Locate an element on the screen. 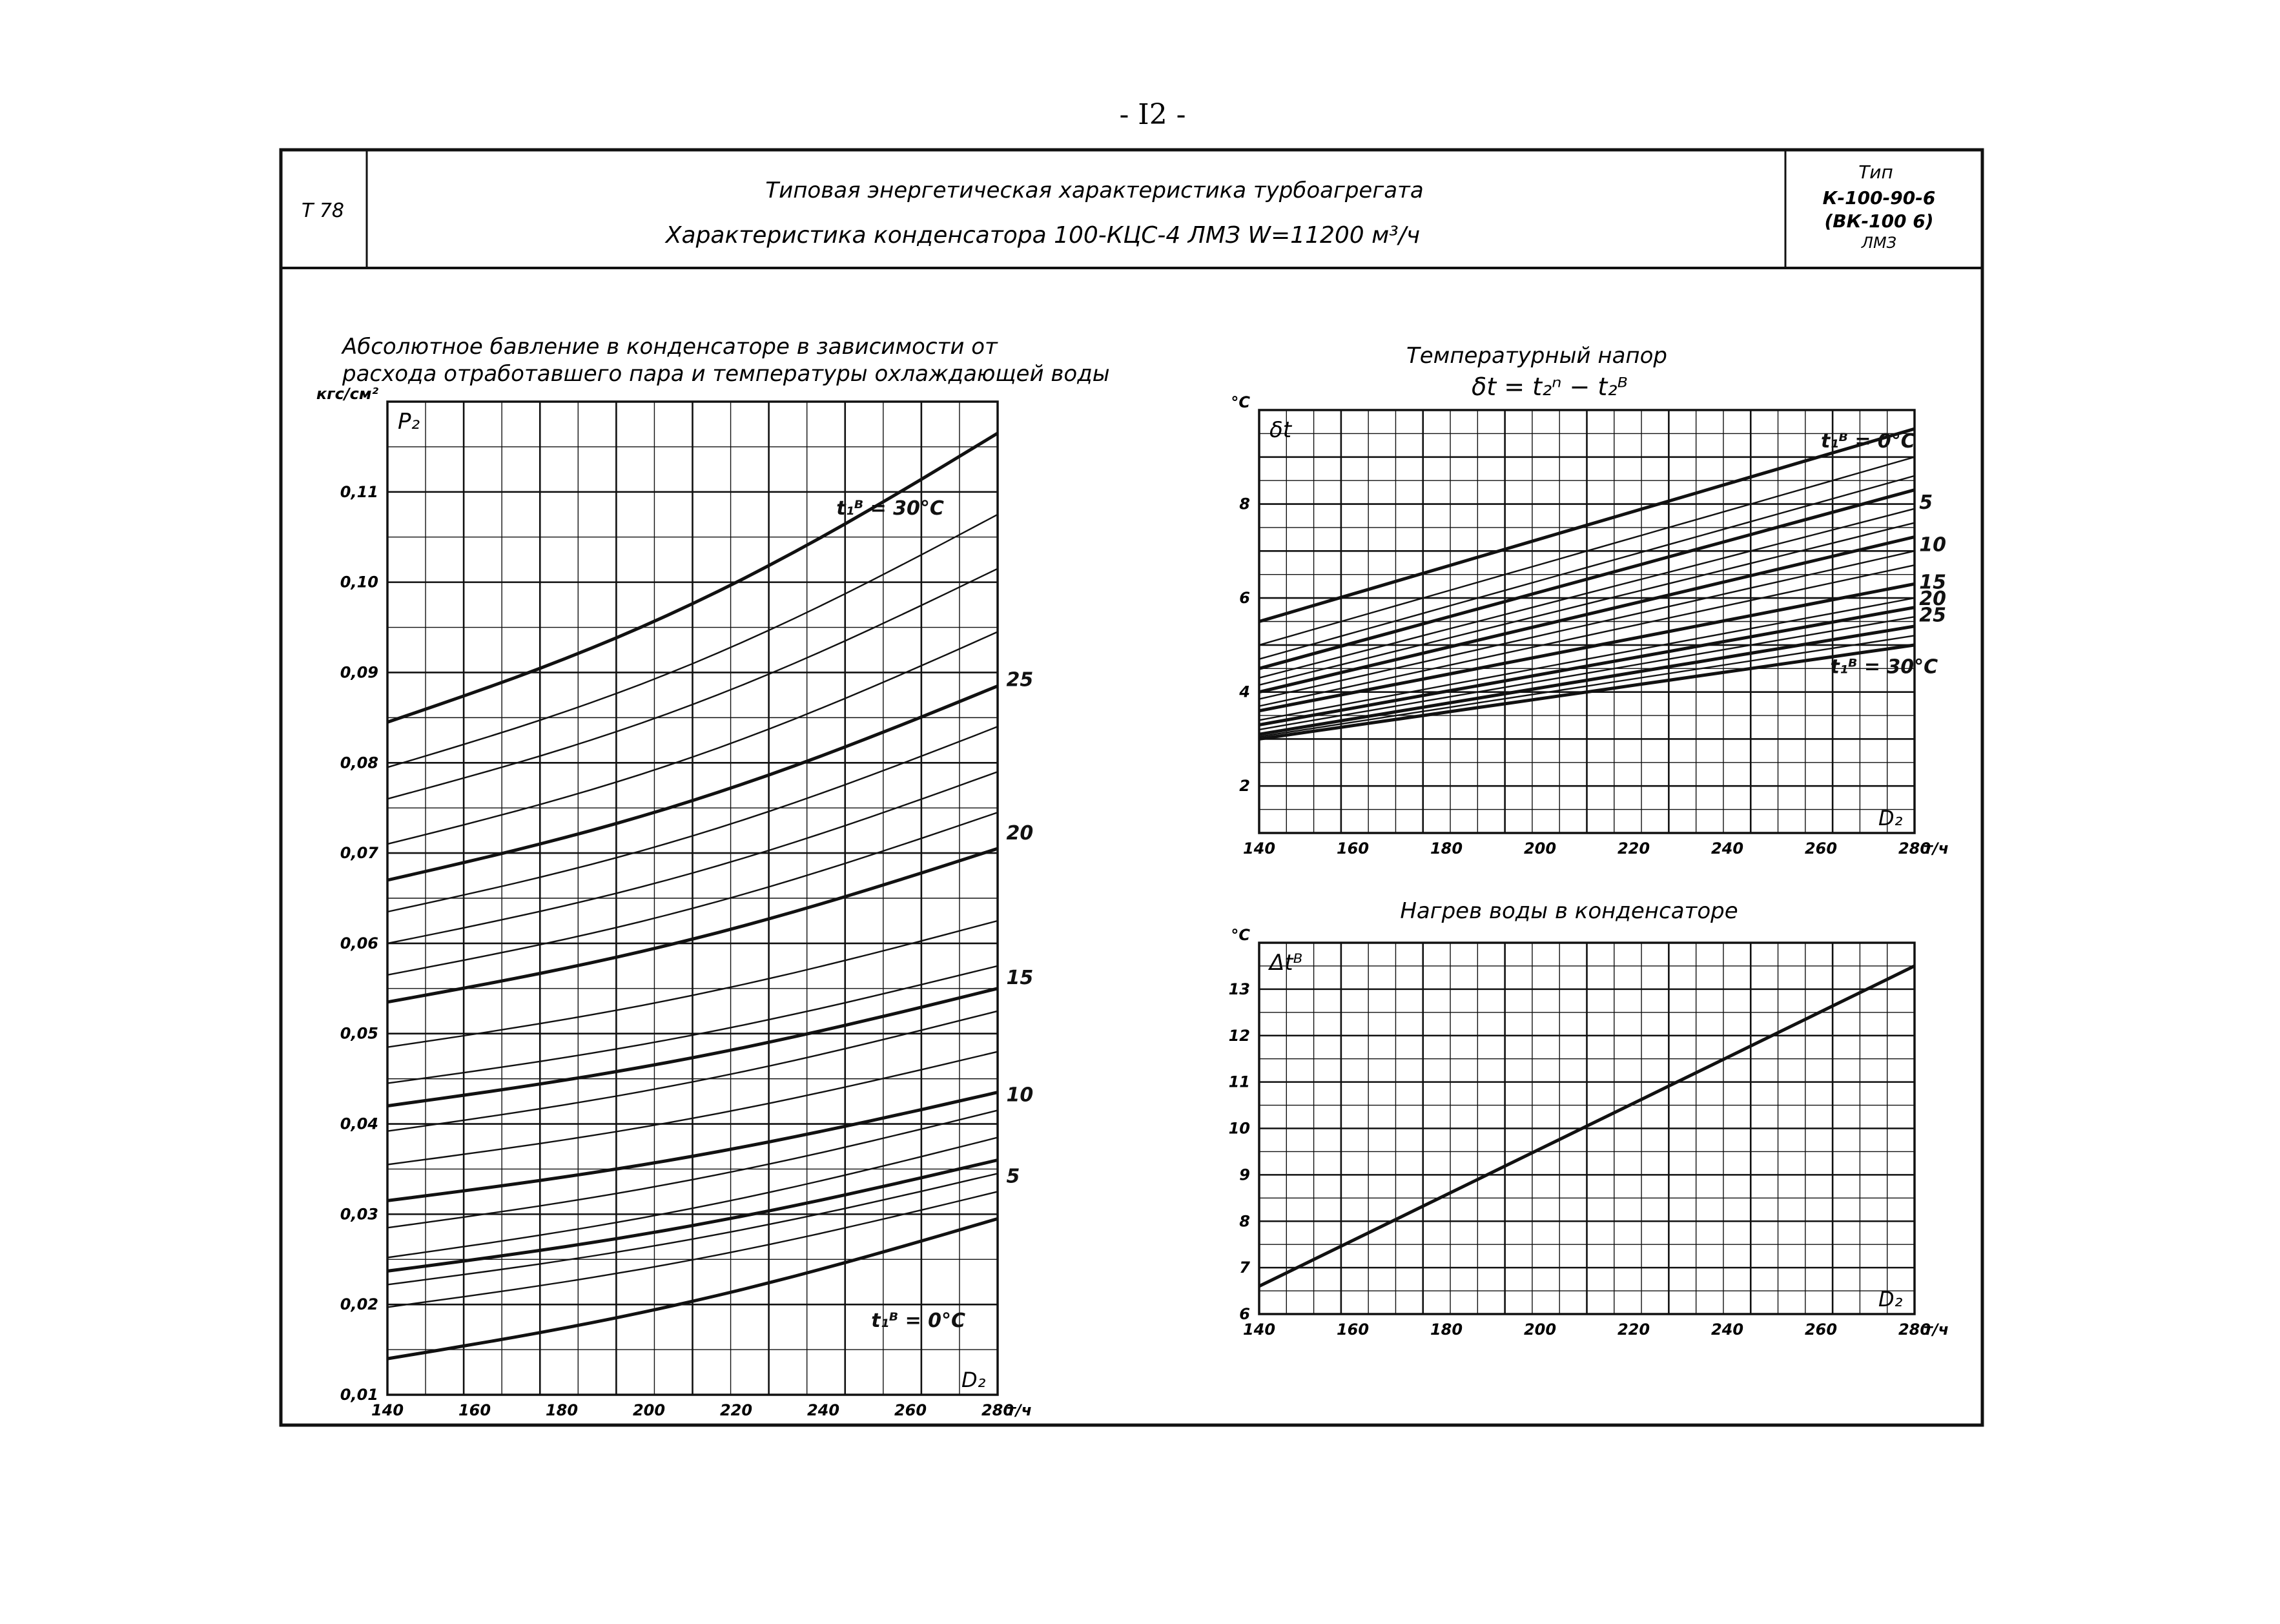  y-axis-unit: °С is located at coordinates (1240, 935).